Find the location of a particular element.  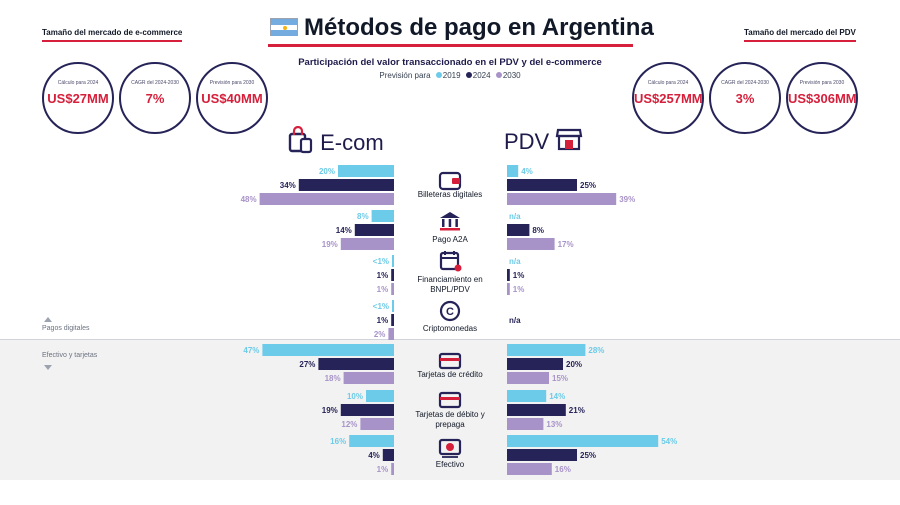

data-label-pdv-2024: 1% is located at coordinates (519, 275).